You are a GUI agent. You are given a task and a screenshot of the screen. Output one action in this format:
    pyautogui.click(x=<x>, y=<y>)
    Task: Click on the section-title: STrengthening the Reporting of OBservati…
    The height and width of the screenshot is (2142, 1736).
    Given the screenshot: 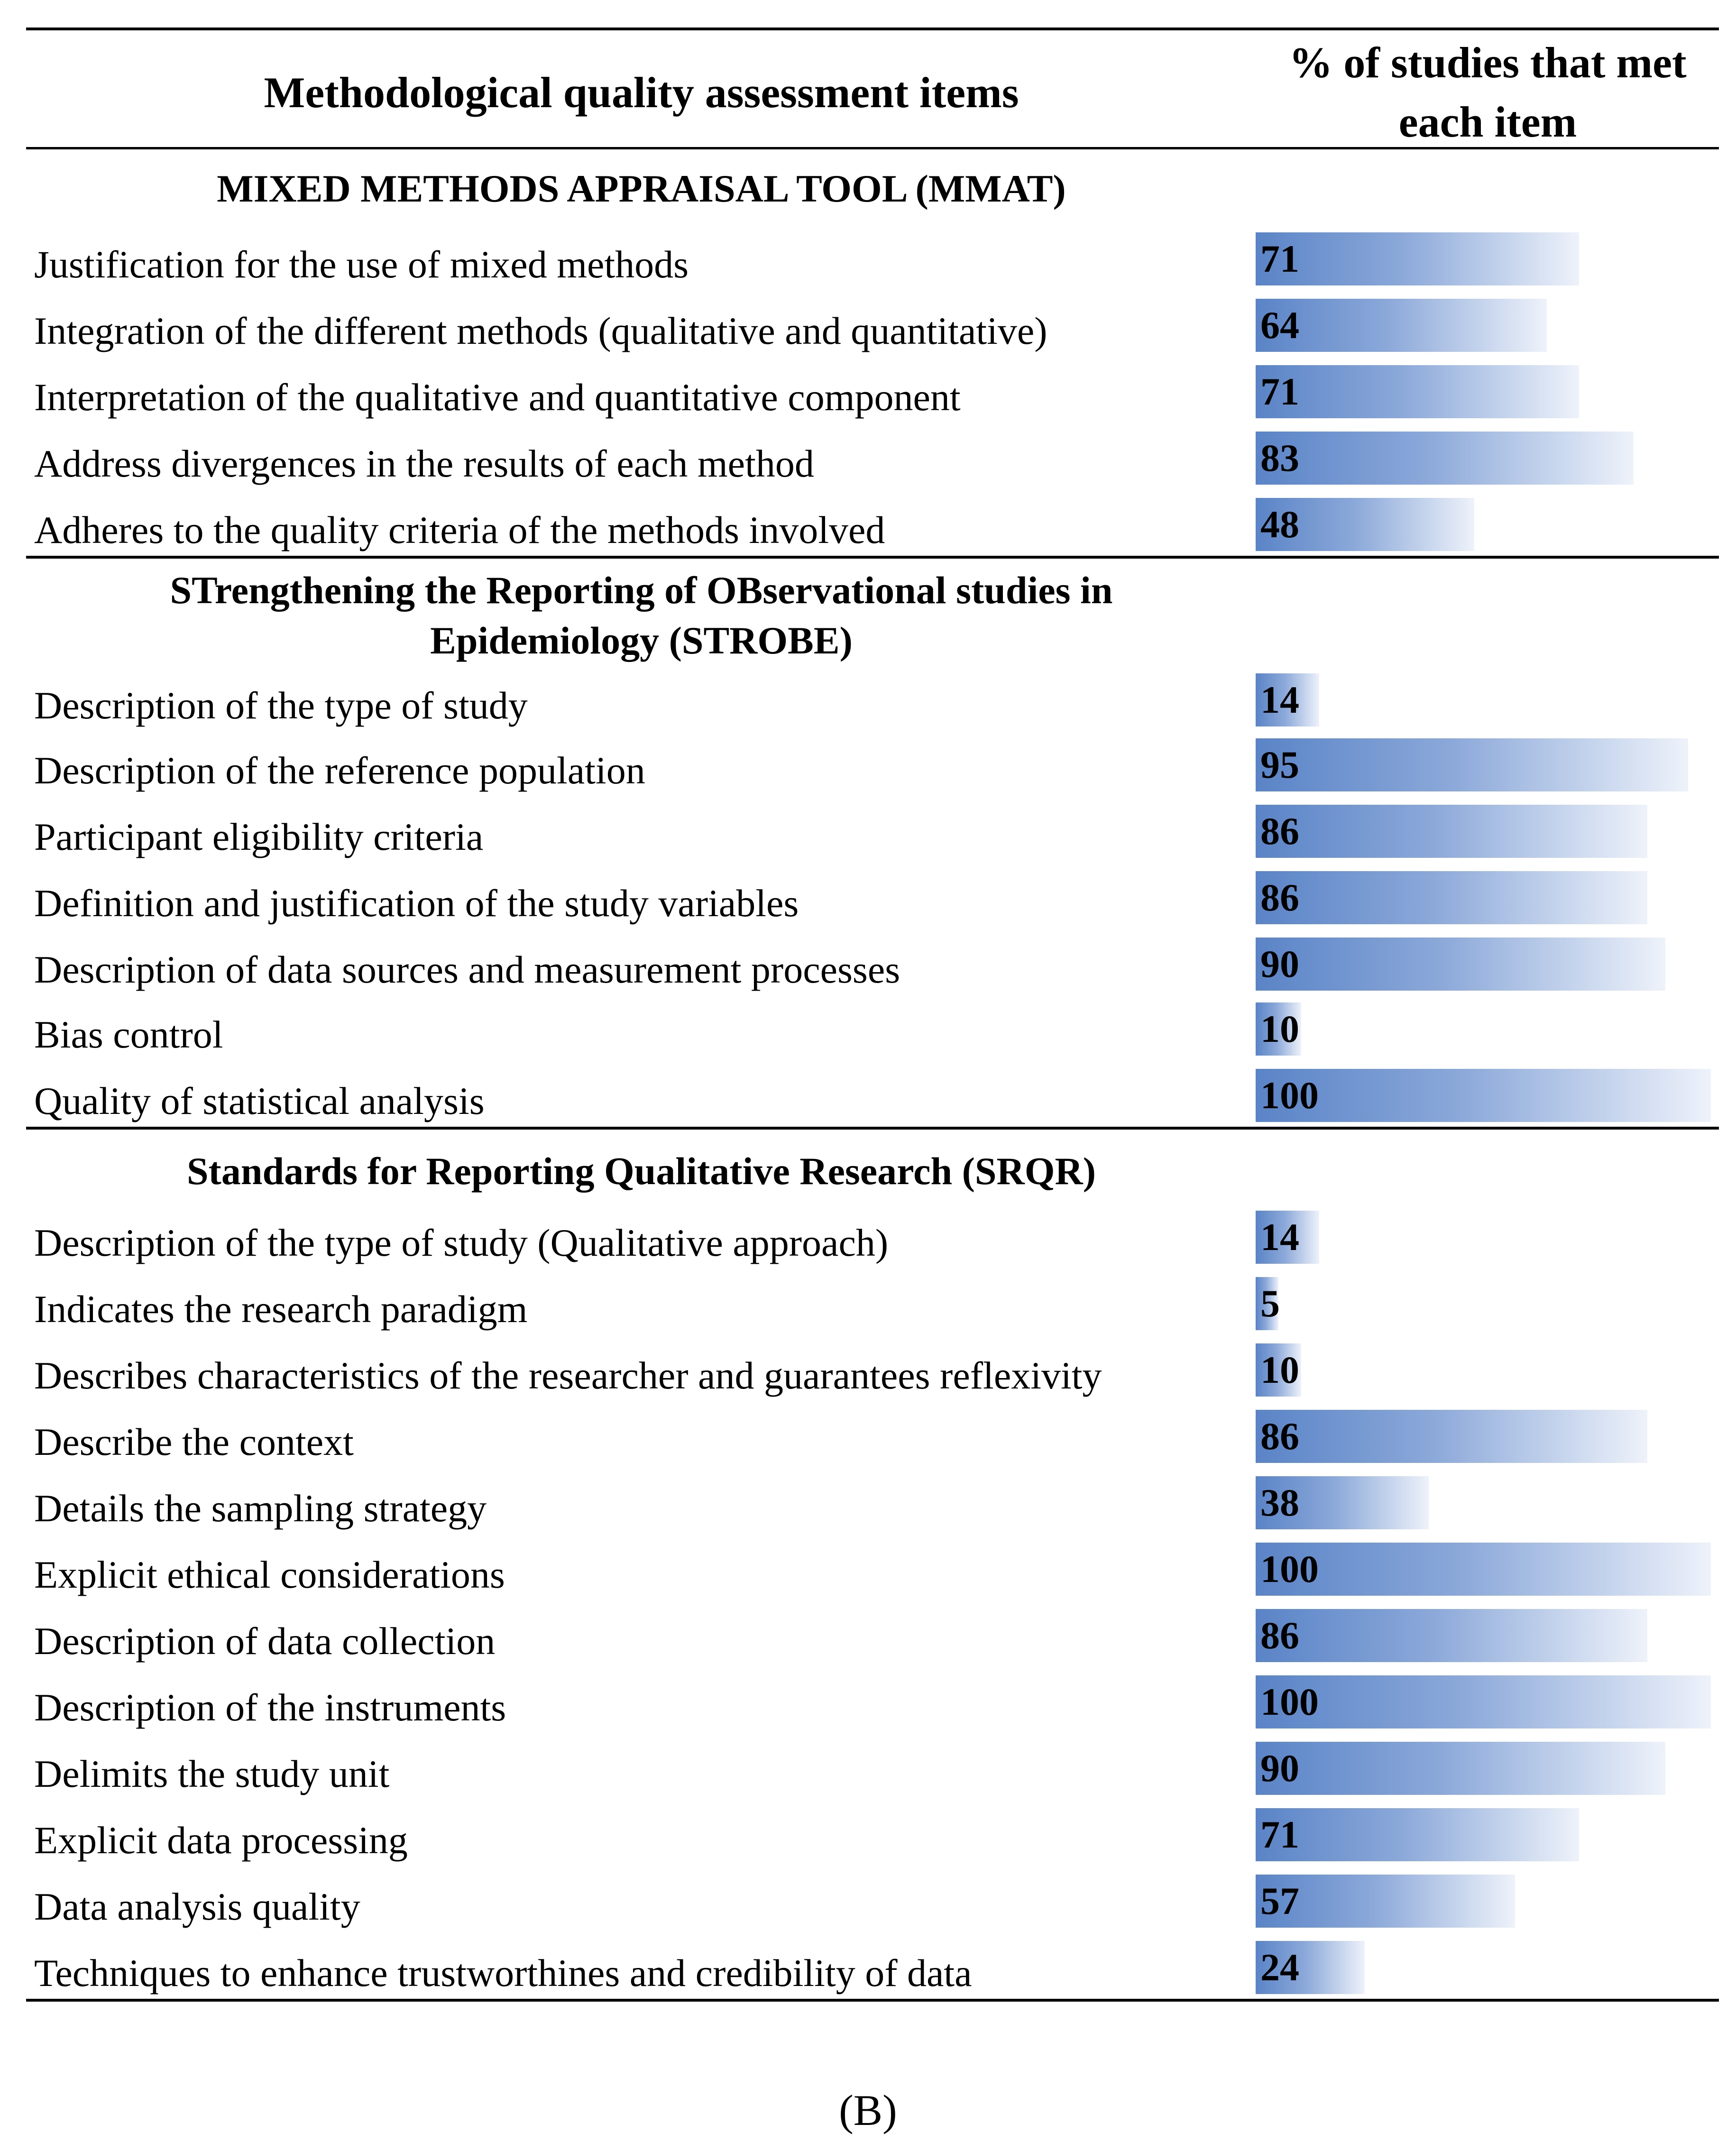 What is the action you would take?
    pyautogui.click(x=641, y=590)
    